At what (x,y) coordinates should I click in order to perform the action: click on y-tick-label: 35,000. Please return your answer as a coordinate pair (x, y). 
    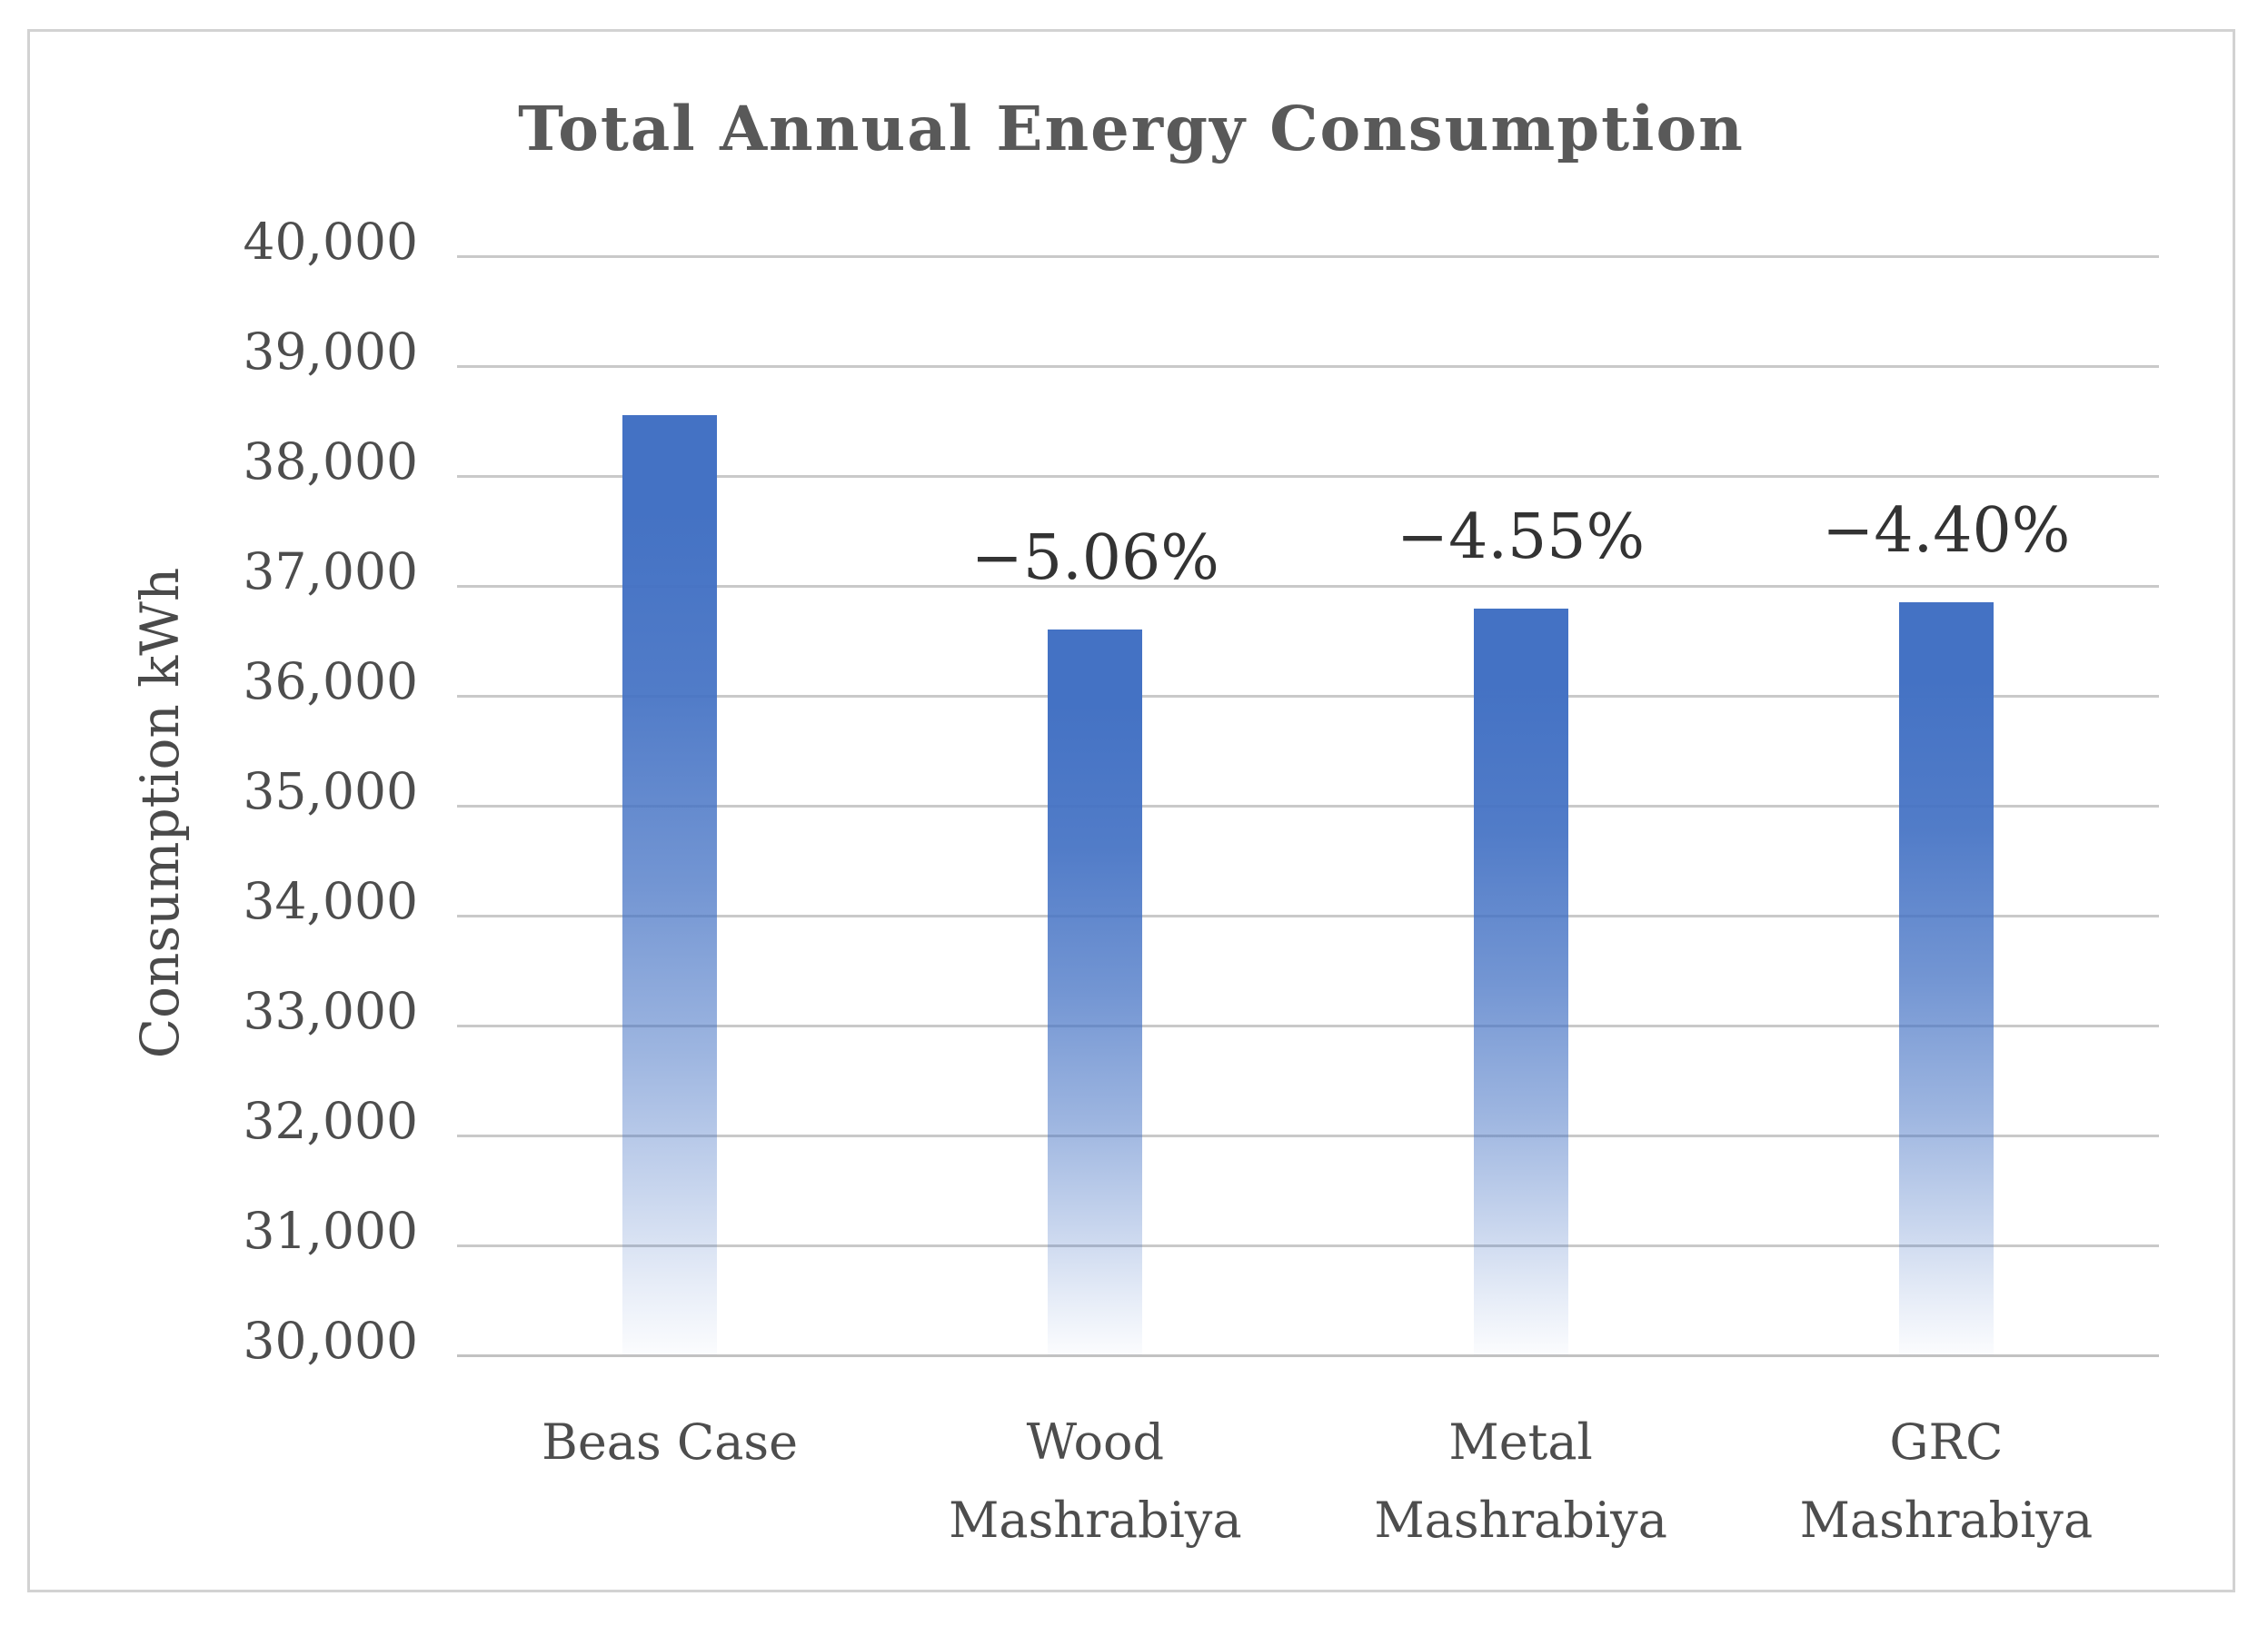
    Looking at the image, I should click on (330, 791).